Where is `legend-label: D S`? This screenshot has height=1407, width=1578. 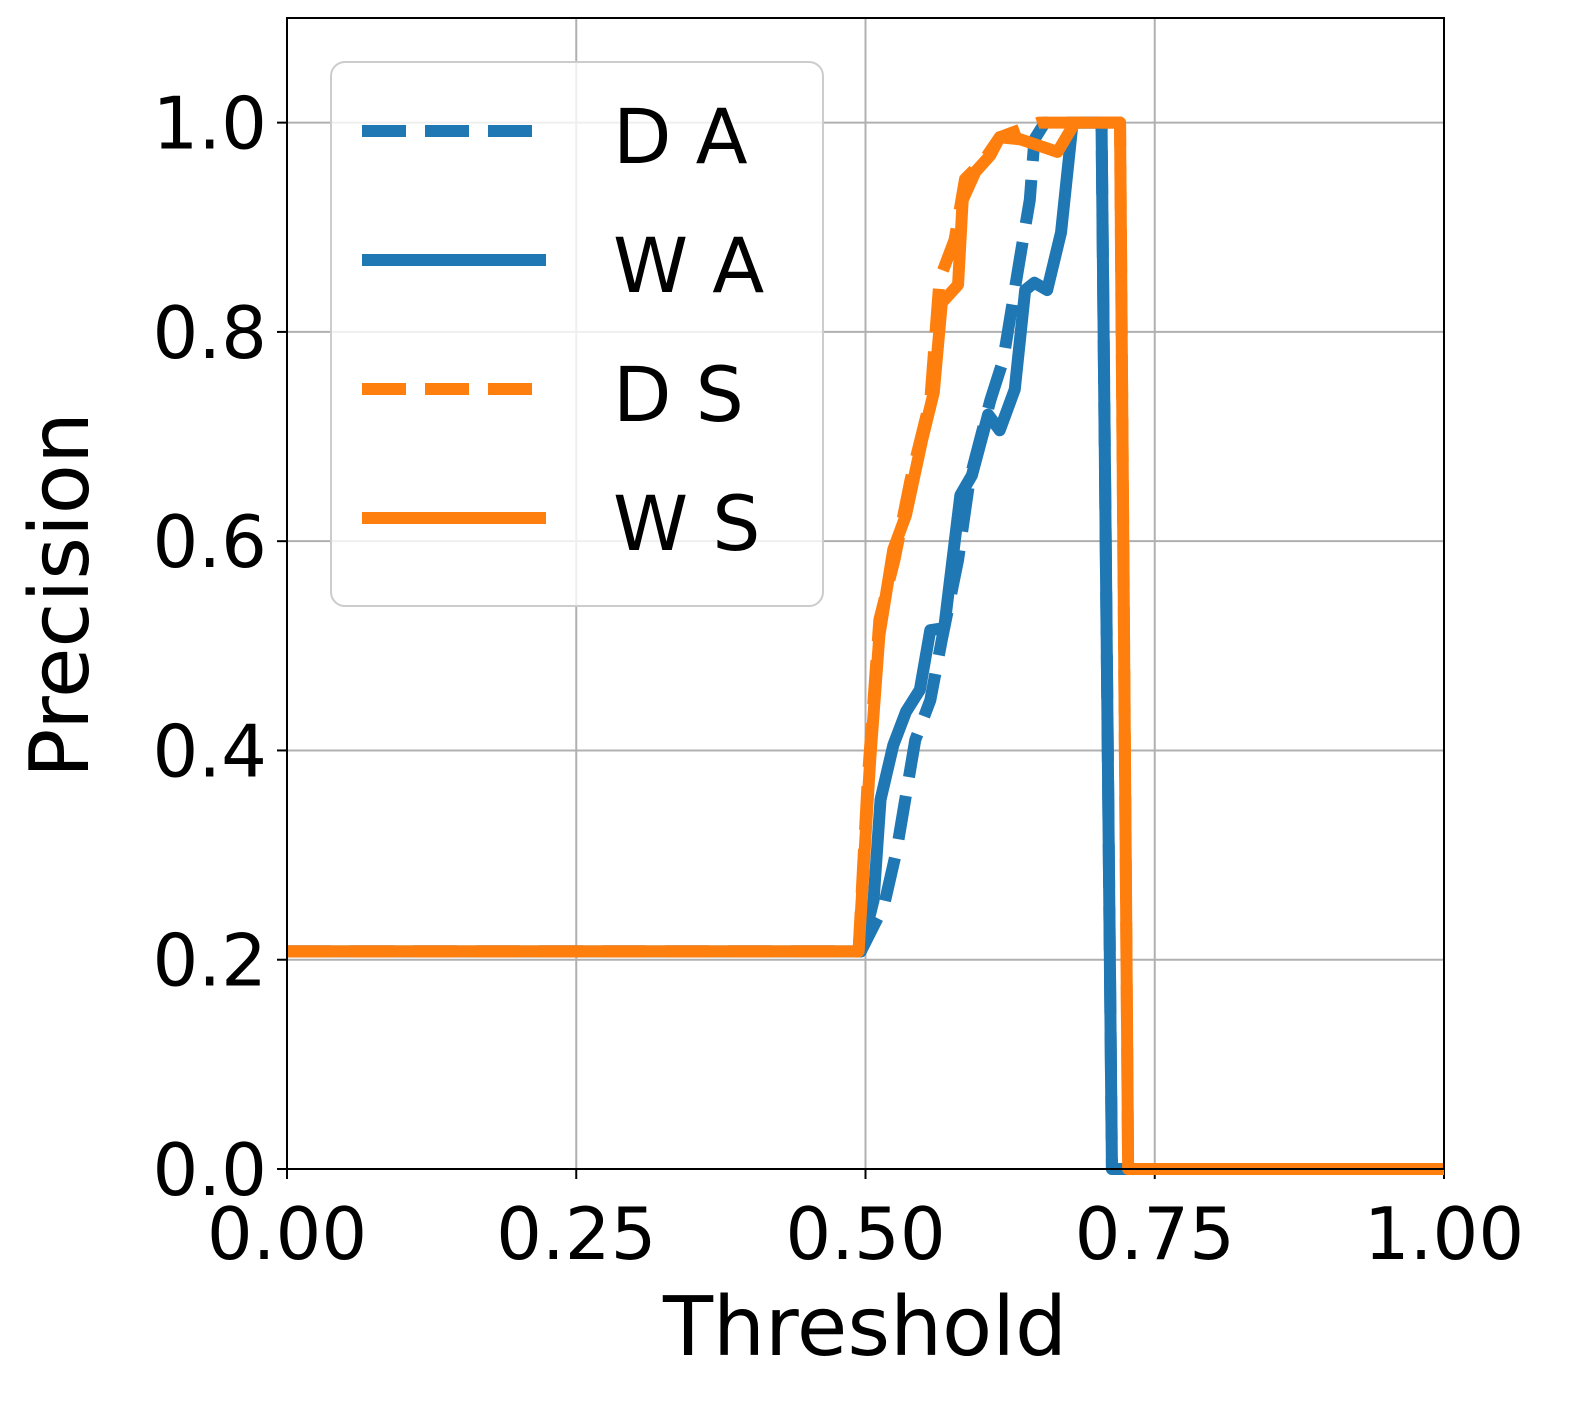
legend-label: D S is located at coordinates (678, 394).